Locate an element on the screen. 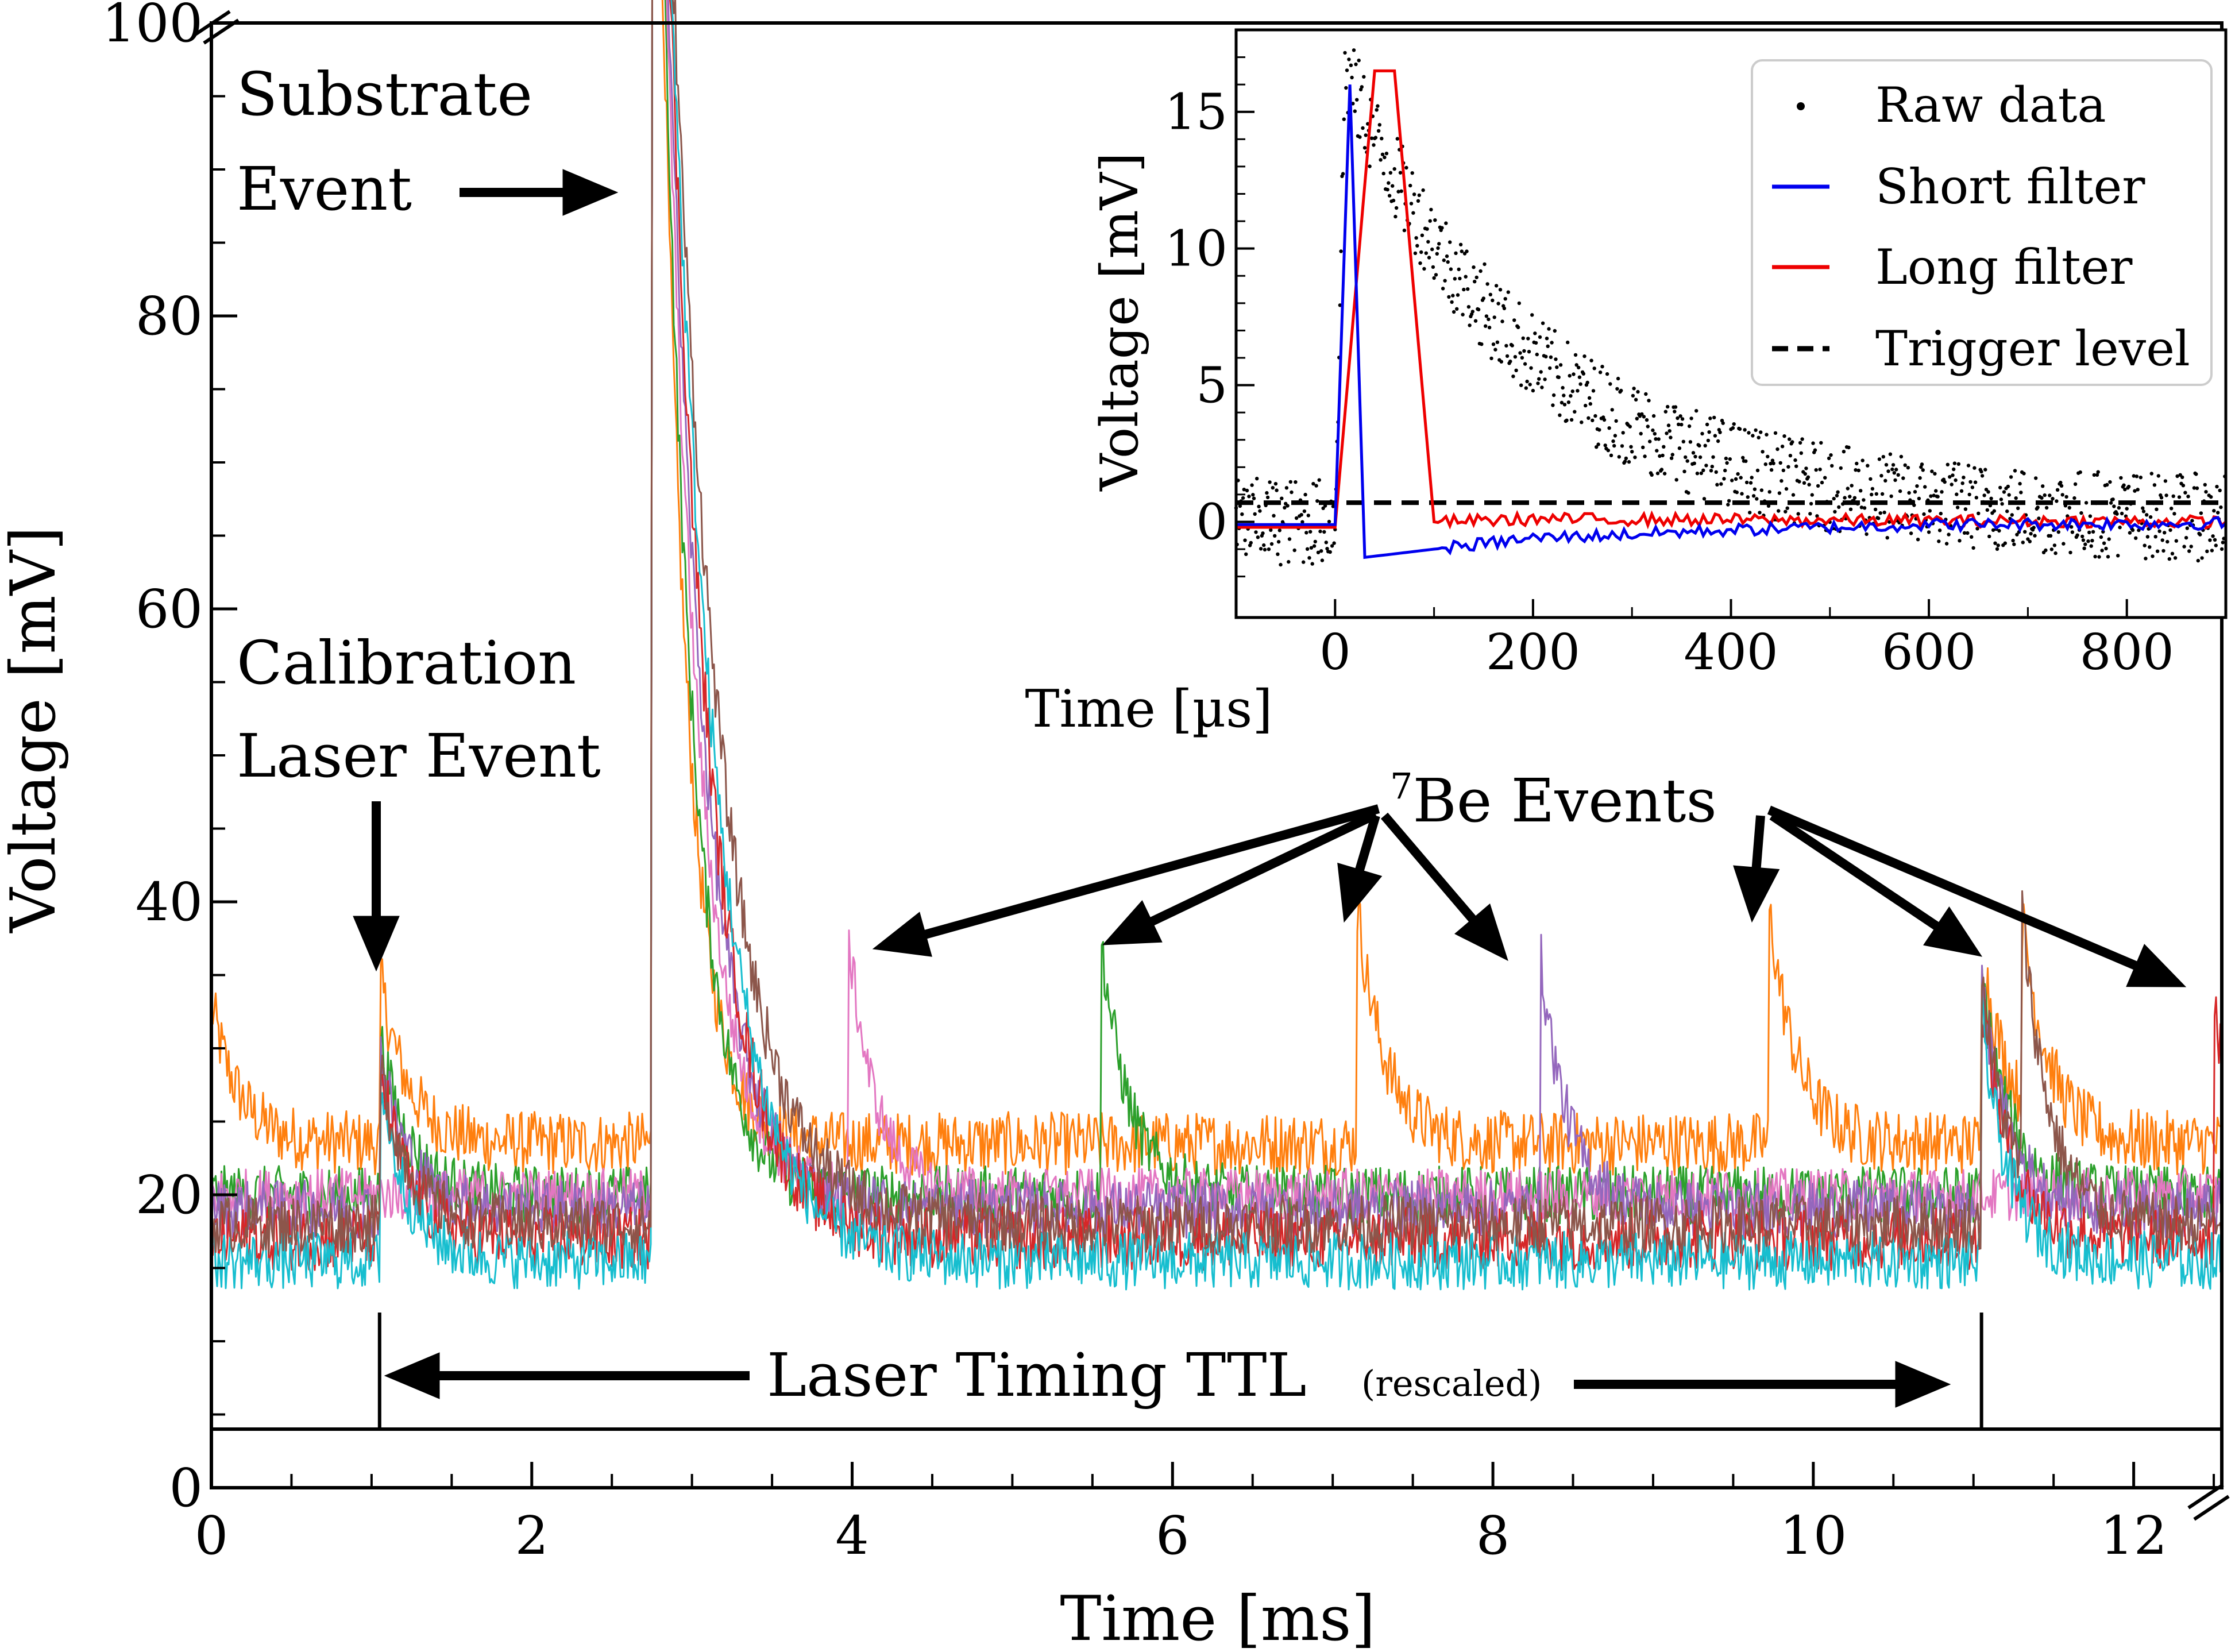 Image resolution: width=2235 pixels, height=1652 pixels. calibration-label-1: Calibration is located at coordinates (406, 663).